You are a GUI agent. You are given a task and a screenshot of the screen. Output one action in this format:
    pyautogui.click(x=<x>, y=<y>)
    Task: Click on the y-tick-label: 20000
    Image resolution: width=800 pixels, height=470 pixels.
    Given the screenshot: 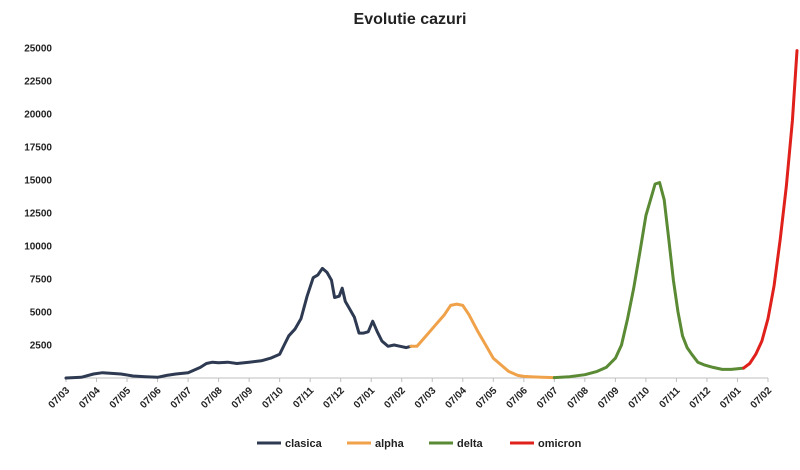 What is the action you would take?
    pyautogui.click(x=38, y=115)
    